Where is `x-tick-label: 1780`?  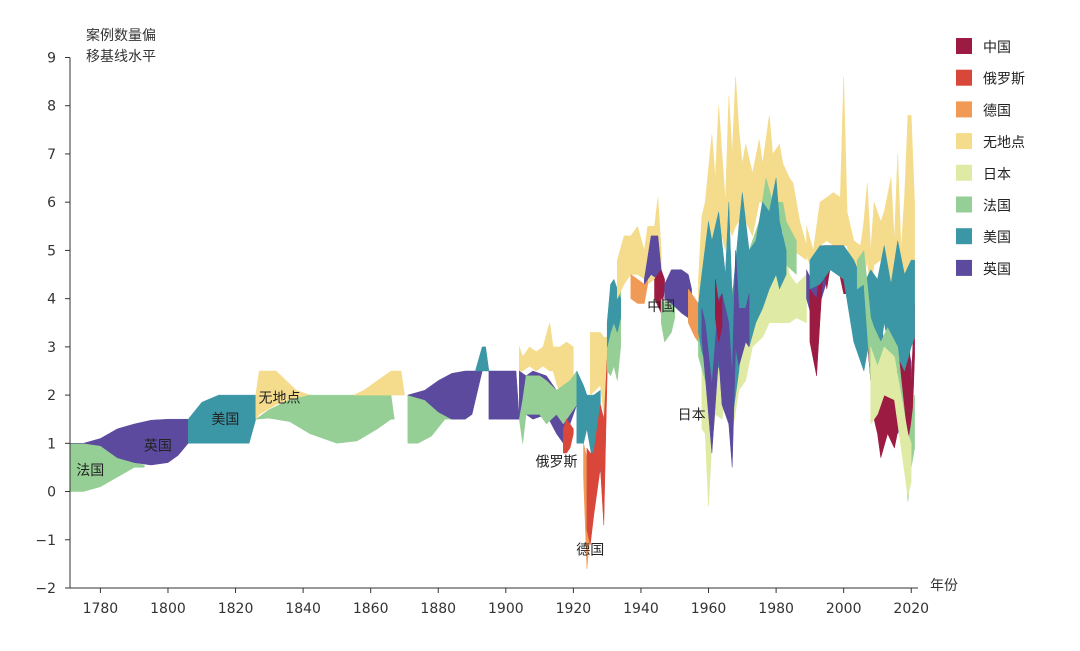
x-tick-label: 1780 is located at coordinates (101, 609).